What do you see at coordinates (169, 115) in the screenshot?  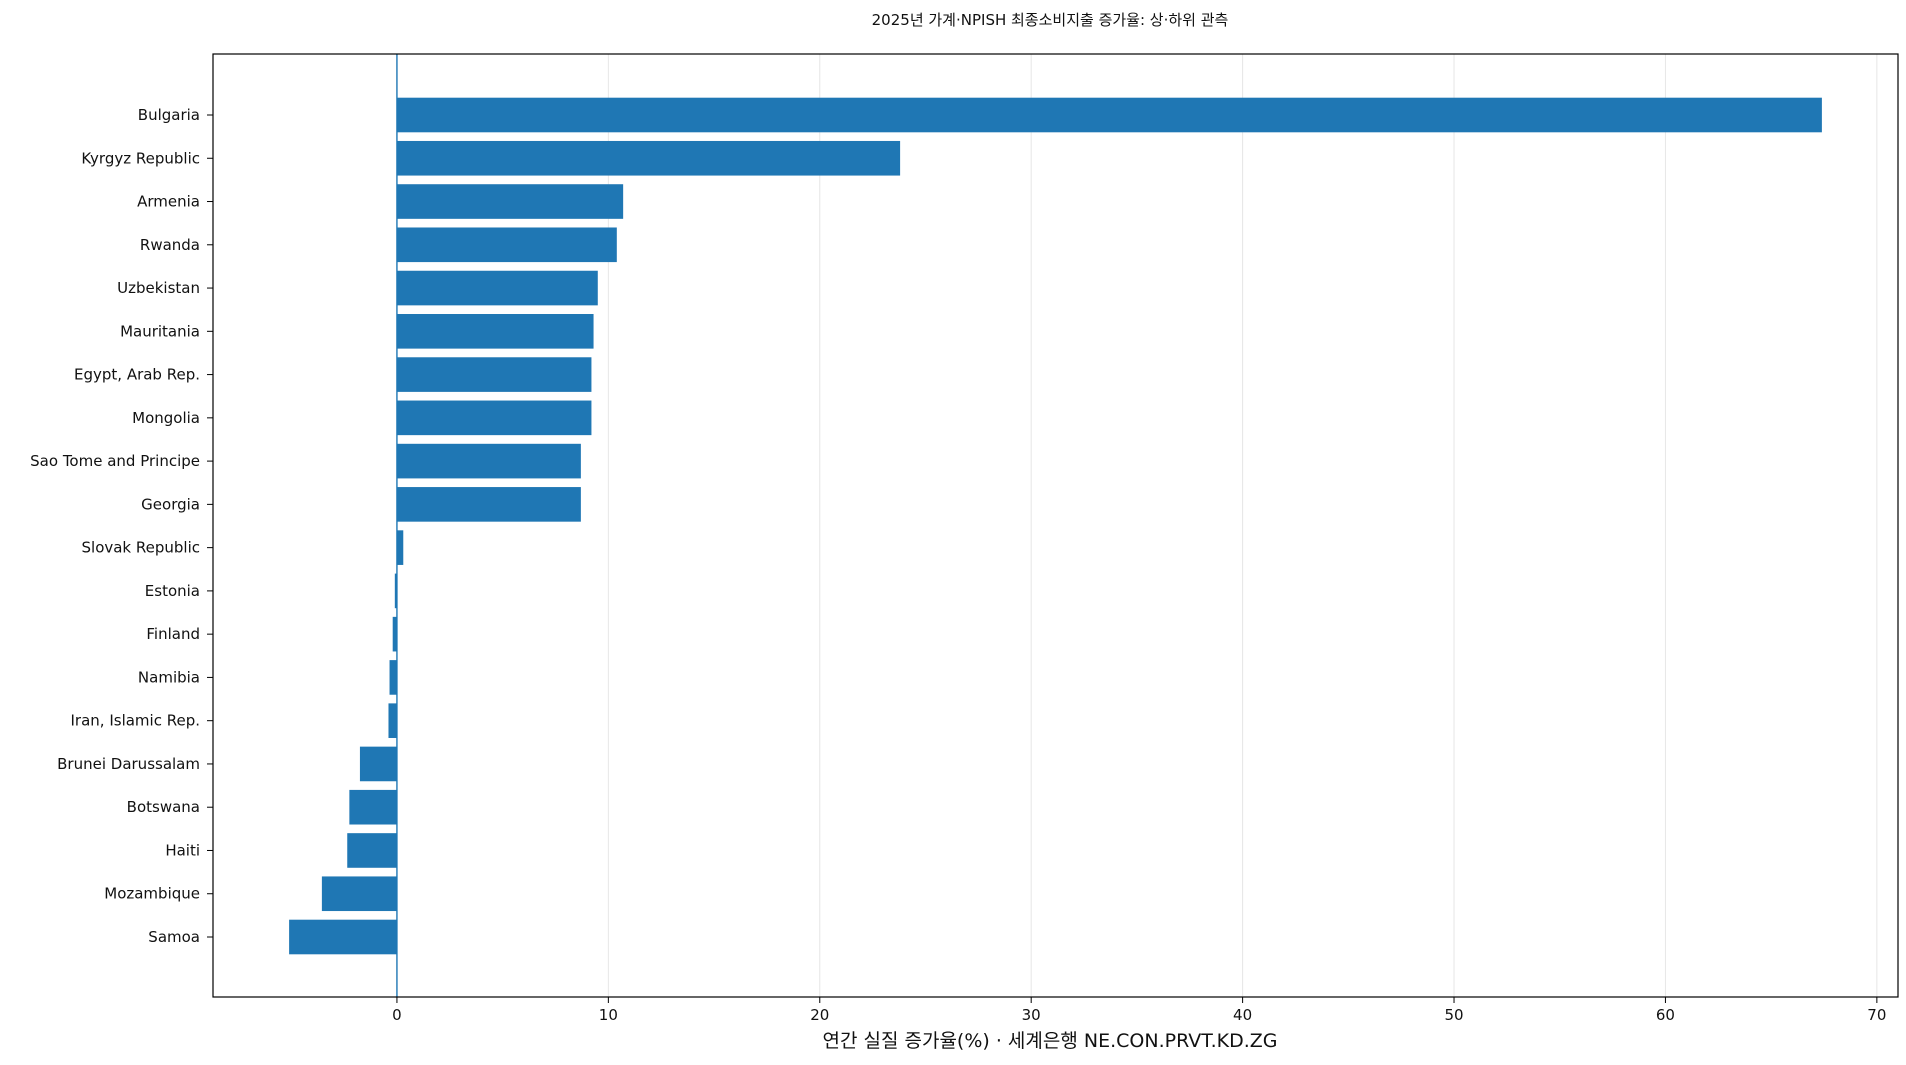 I see `y-tick-label: Bulgaria` at bounding box center [169, 115].